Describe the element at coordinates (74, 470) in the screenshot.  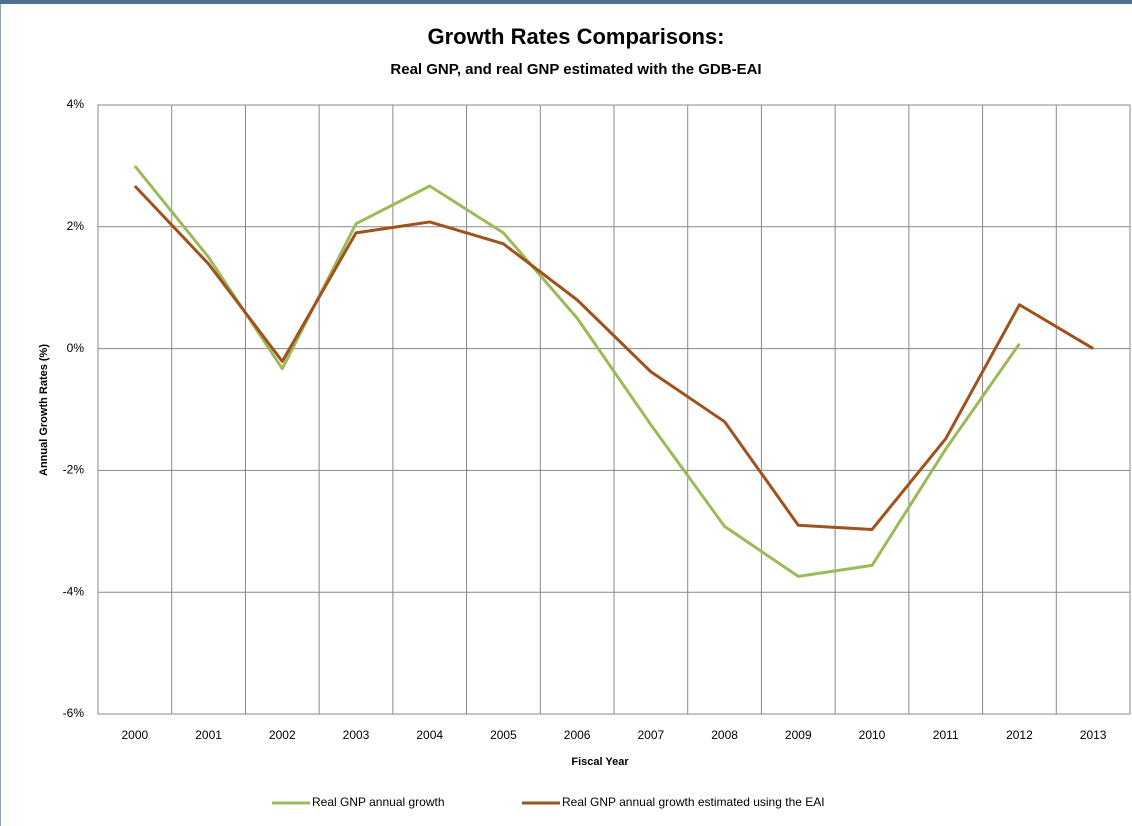
I see `y-tick-label: -2%` at that location.